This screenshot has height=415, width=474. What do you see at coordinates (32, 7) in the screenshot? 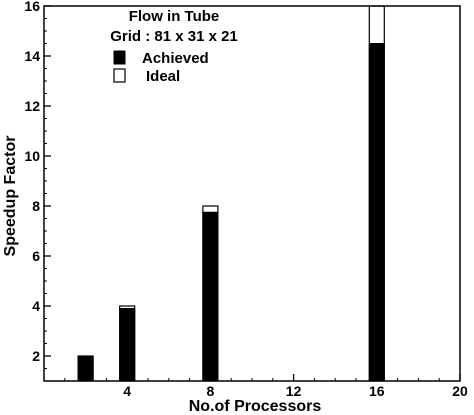
I see `y-tick-label-16: 16` at bounding box center [32, 7].